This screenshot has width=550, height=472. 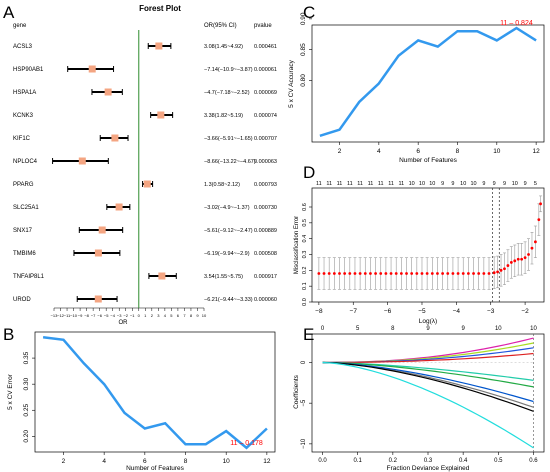 What do you see at coordinates (304, 403) in the screenshot?
I see `panel-e-y-tick-label: −5` at bounding box center [304, 403].